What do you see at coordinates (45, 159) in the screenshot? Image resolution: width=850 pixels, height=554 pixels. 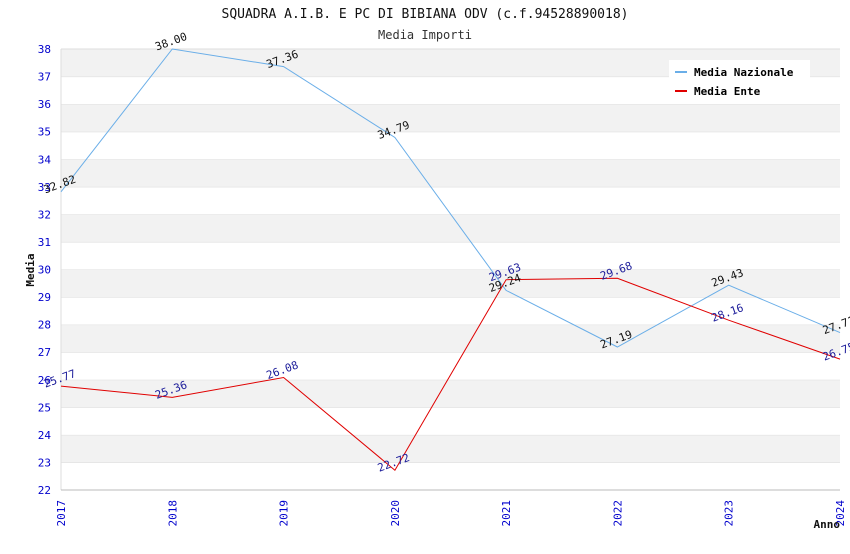 I see `y-tick-label: 34` at bounding box center [45, 159].